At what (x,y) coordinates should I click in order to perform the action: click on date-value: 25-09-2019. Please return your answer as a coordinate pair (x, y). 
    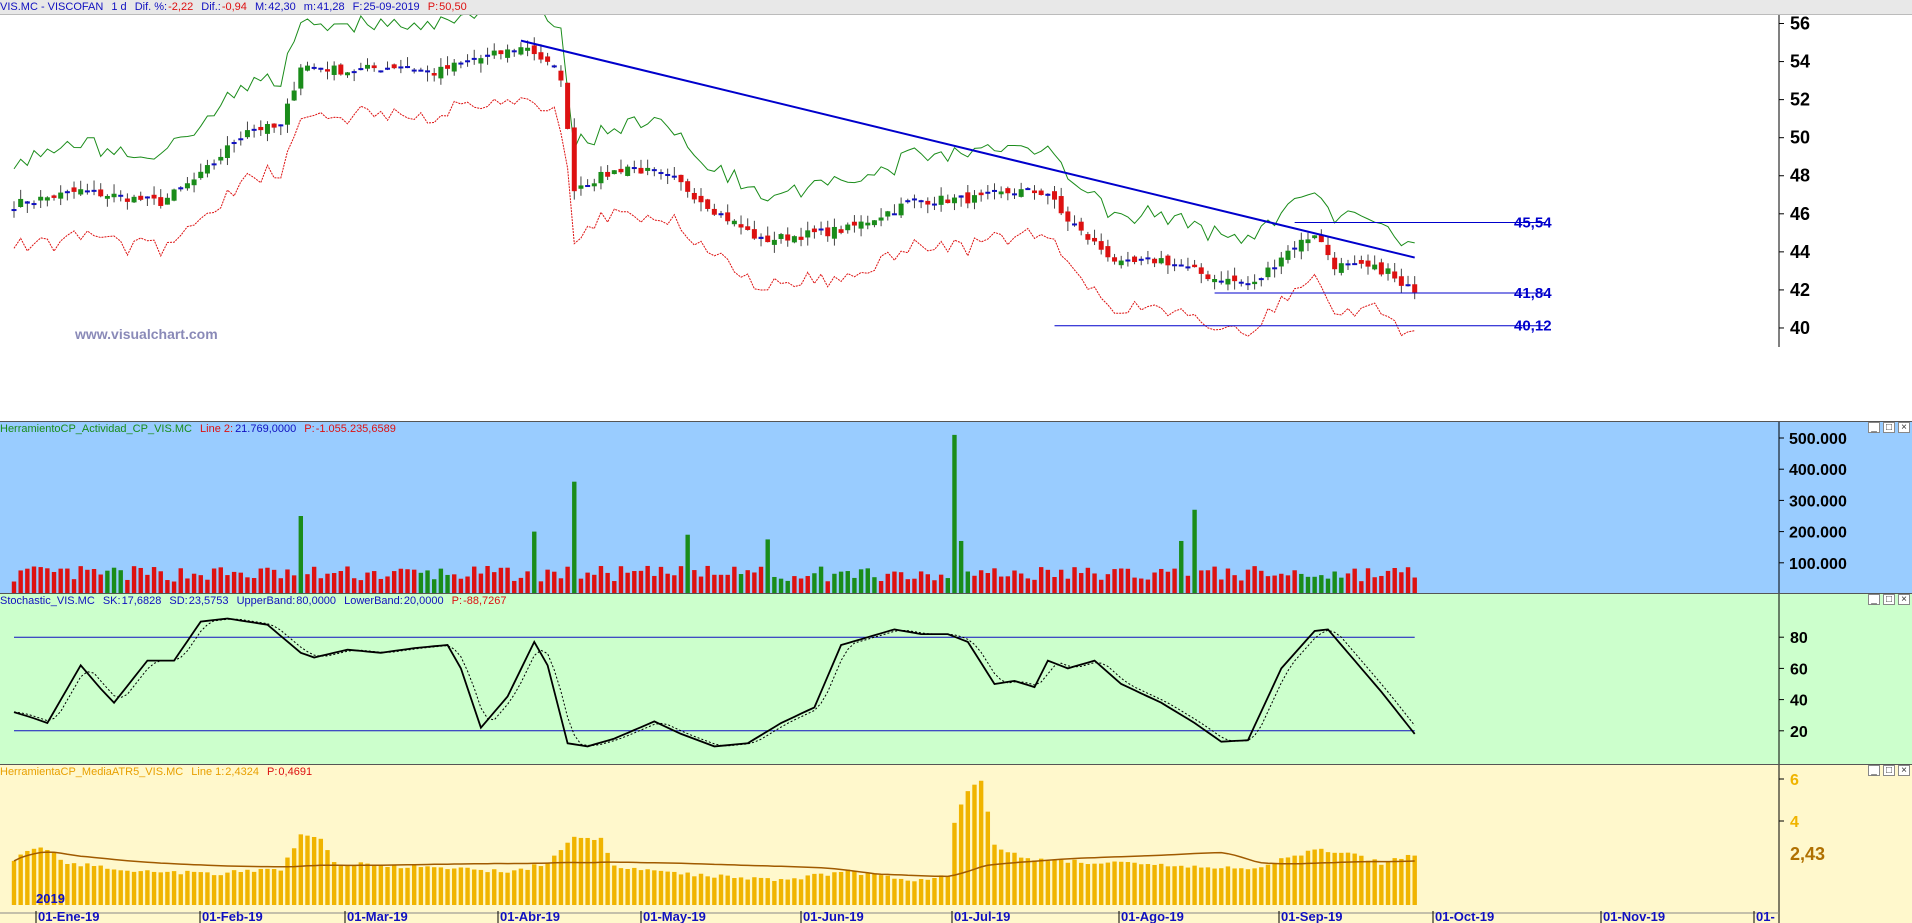
    Looking at the image, I should click on (391, 7).